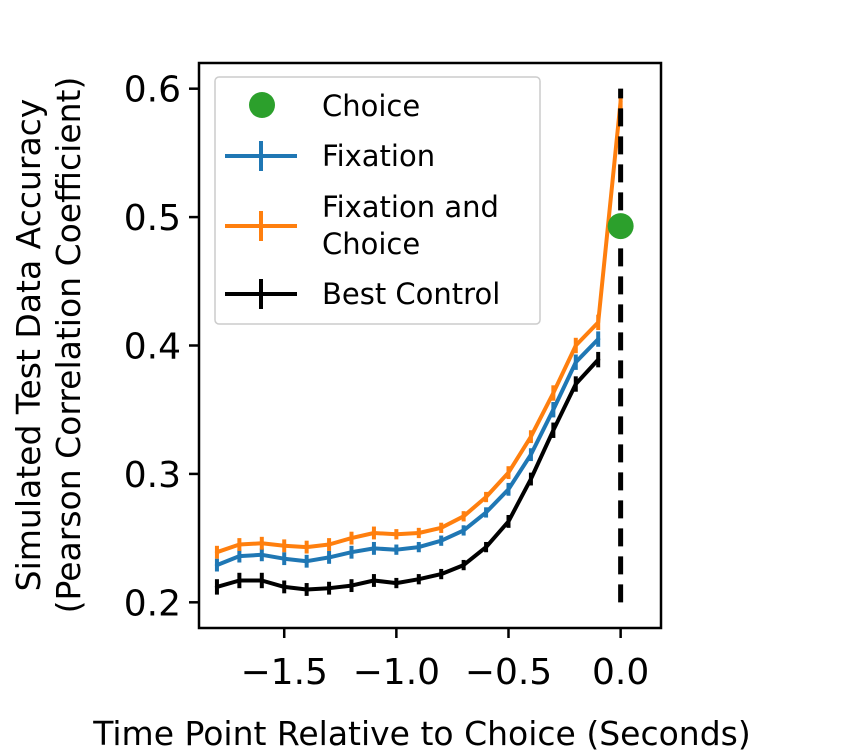 This screenshot has width=845, height=754. I want to click on legend-label-fixation-and-choice-line-1: Fixation and, so click(410, 207).